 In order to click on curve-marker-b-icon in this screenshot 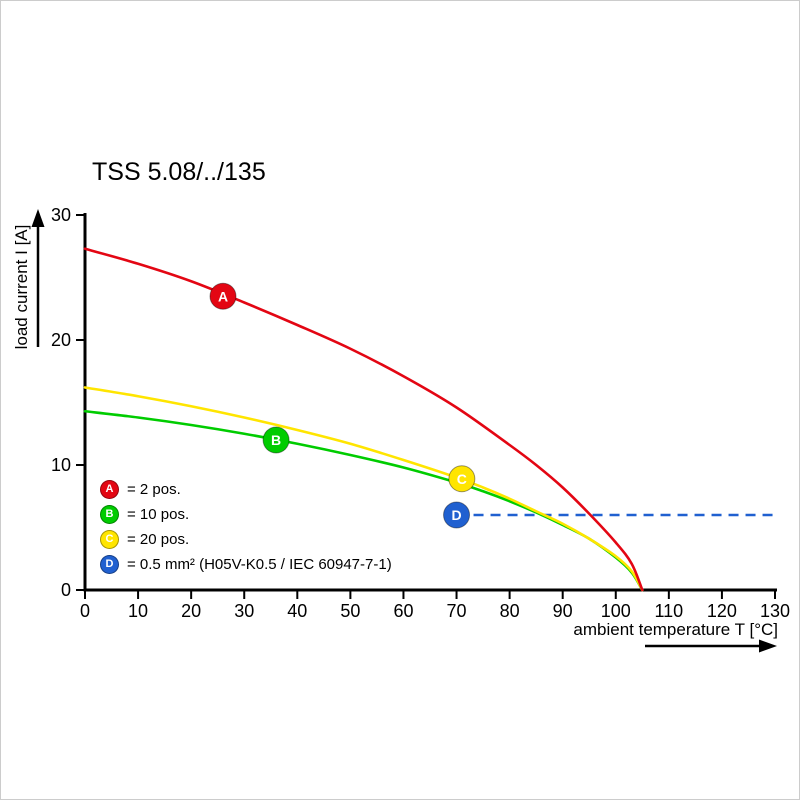, I will do `click(276, 440)`.